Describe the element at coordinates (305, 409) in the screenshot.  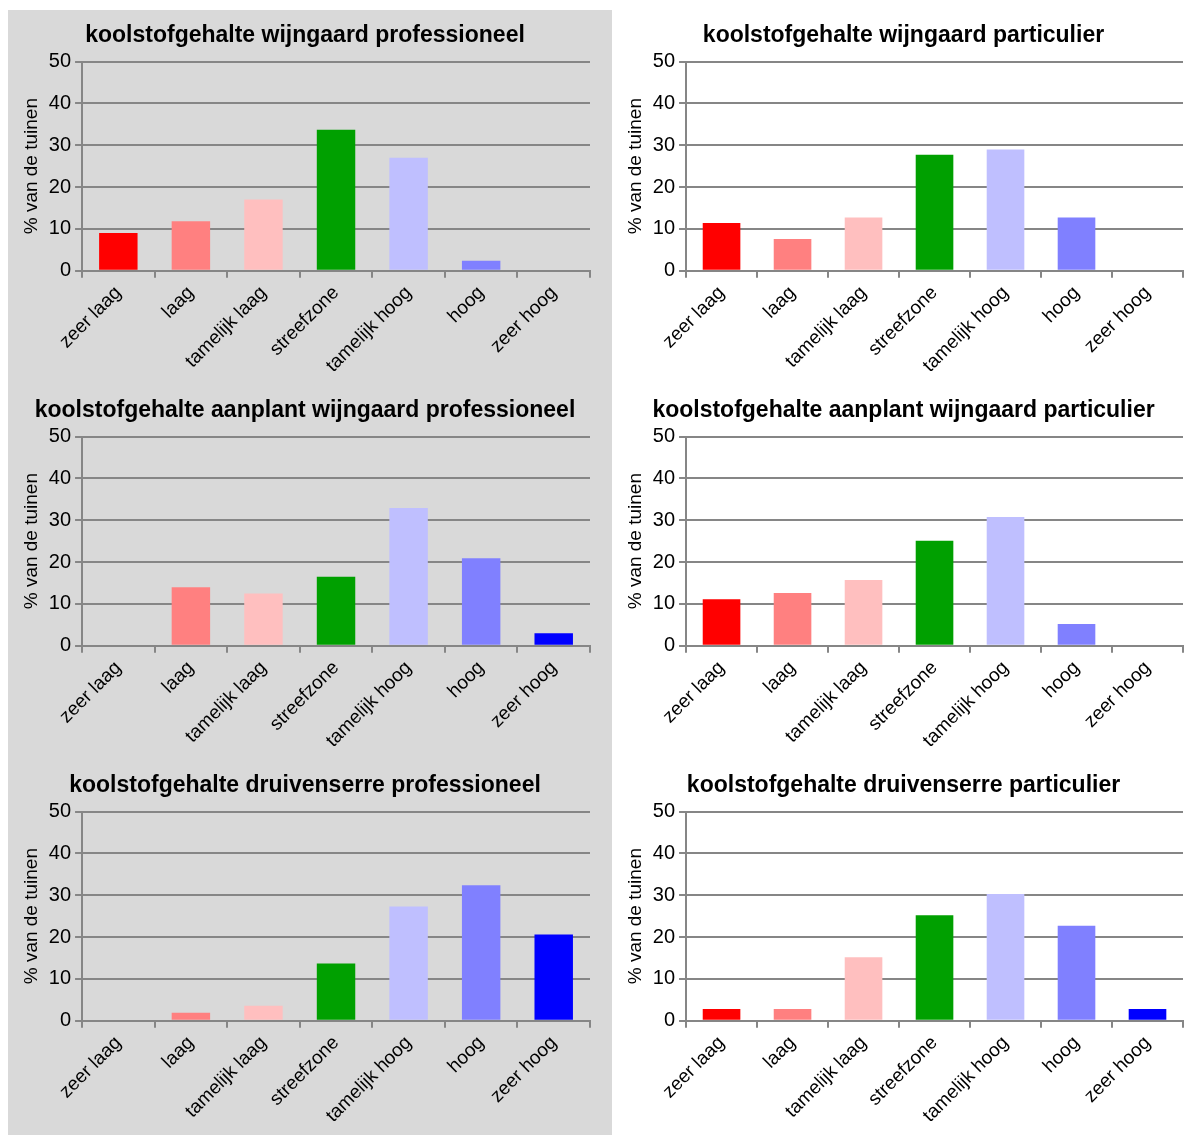
I see `chart-title: koolstofgehalte aanplant wijngaard professioneel` at that location.